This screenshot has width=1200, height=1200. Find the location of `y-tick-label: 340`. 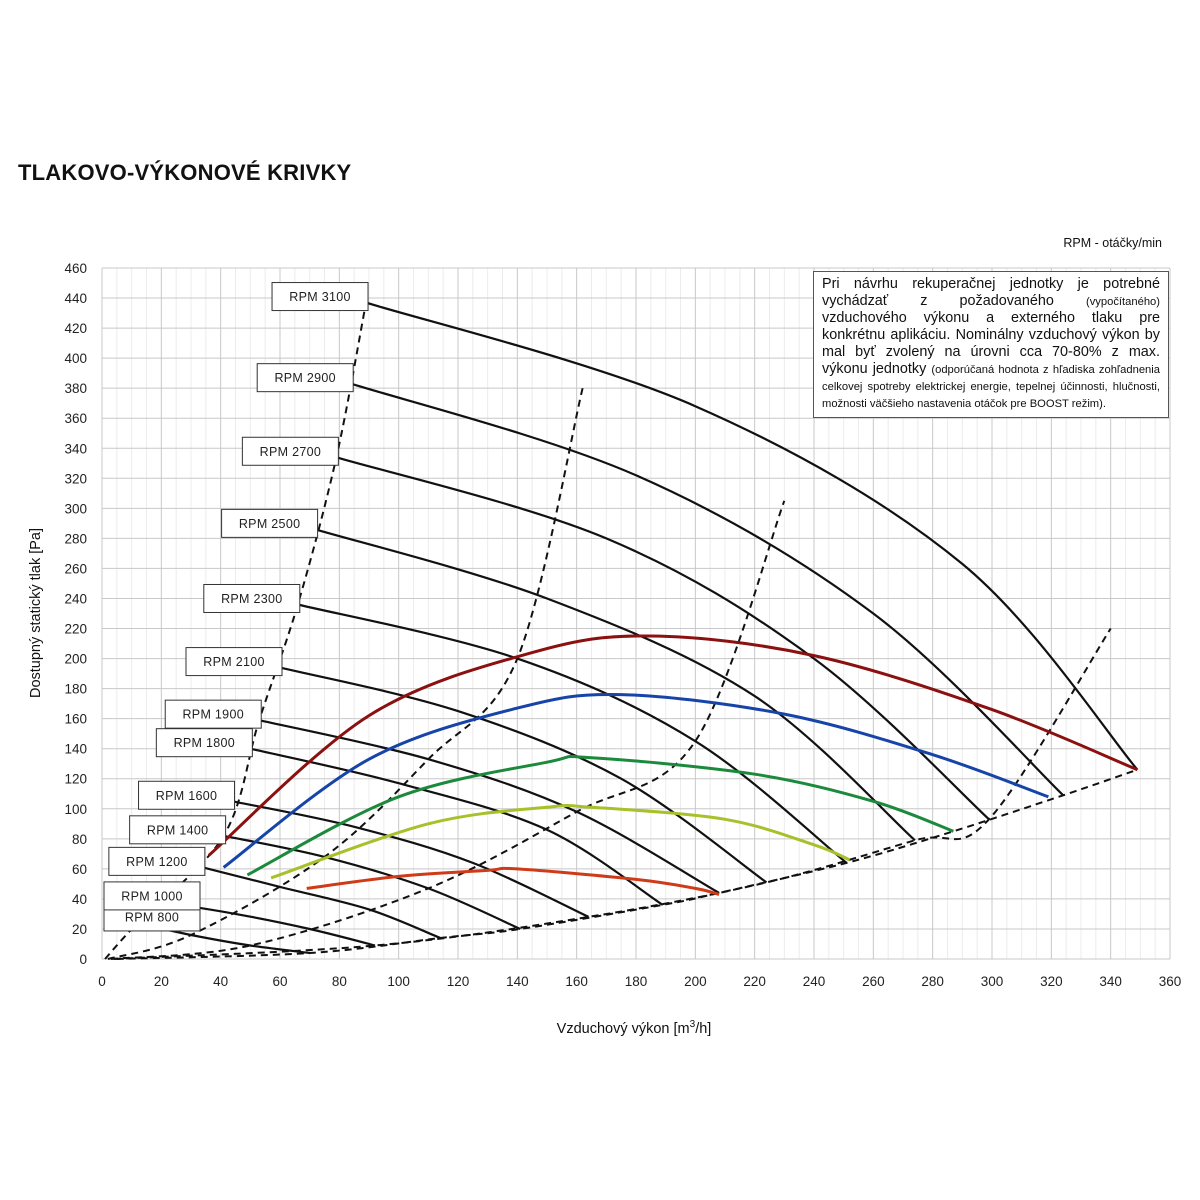

y-tick-label: 340 is located at coordinates (75, 448).